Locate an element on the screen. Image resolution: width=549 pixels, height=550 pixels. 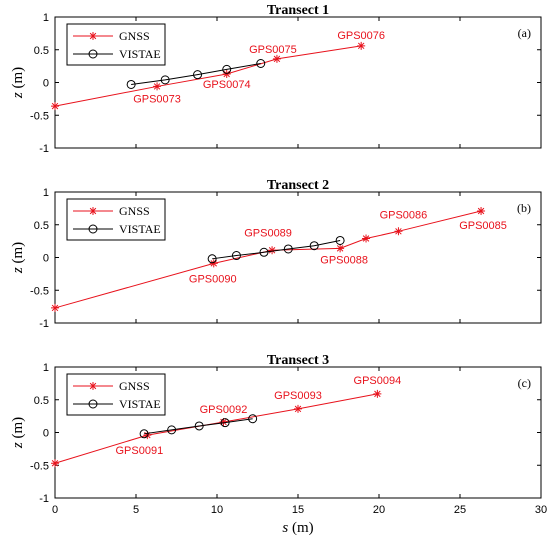
x-tick-label: 10 is located at coordinates (217, 510).